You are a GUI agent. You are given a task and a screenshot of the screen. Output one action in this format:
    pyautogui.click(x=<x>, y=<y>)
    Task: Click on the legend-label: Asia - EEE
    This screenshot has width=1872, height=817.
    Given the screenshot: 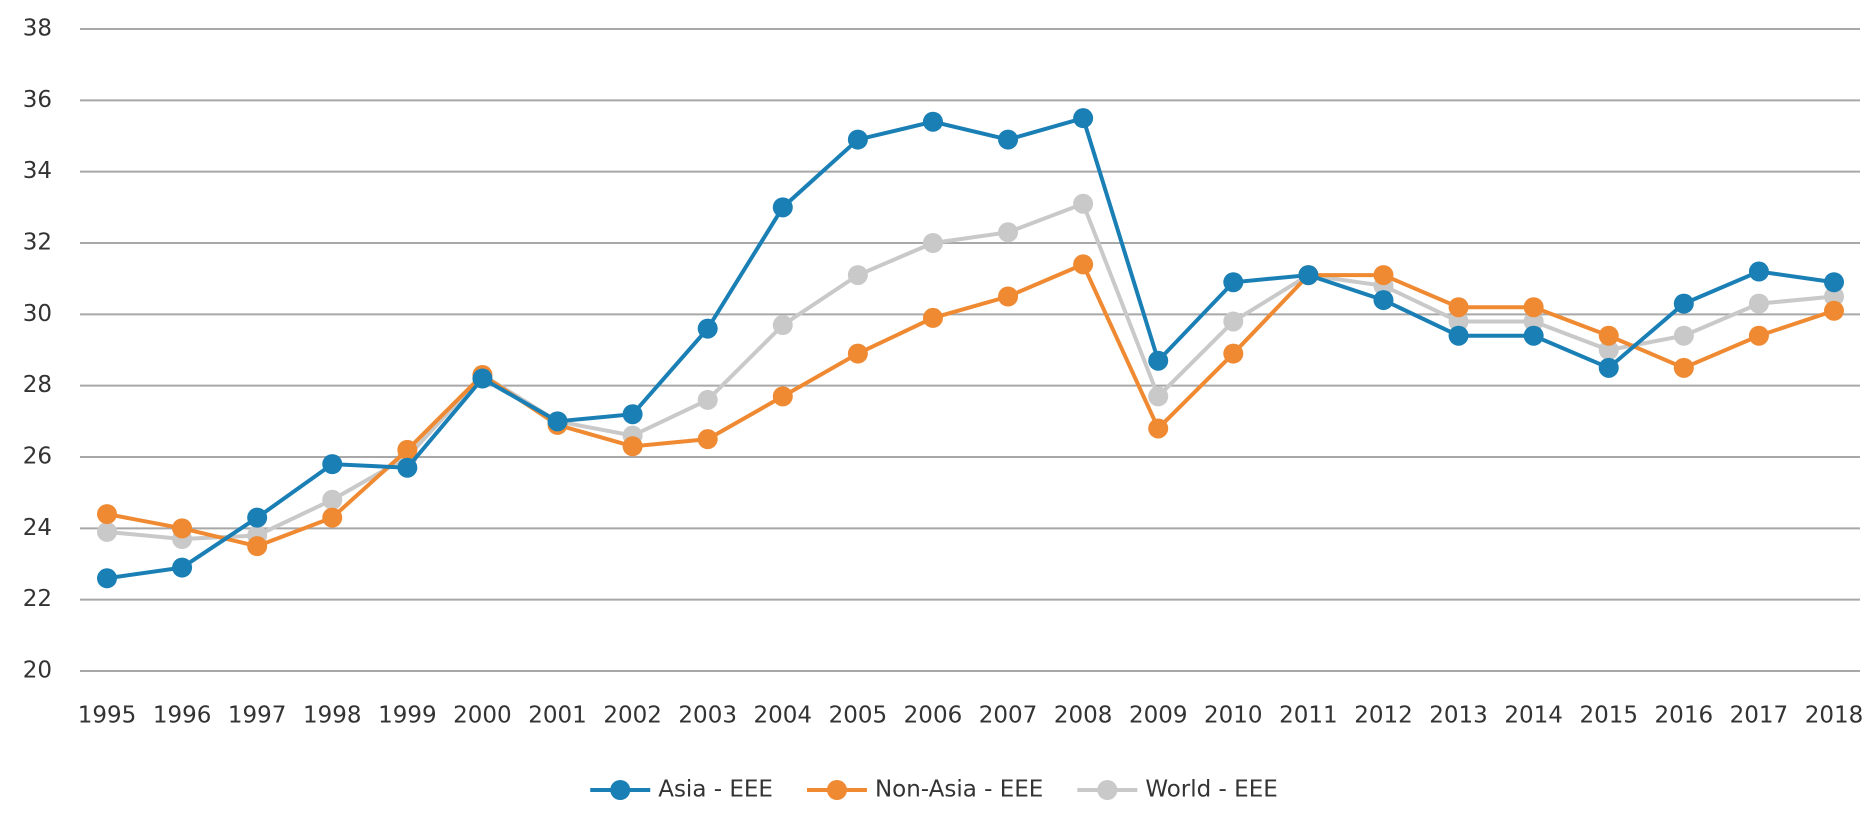 What is the action you would take?
    pyautogui.click(x=715, y=790)
    